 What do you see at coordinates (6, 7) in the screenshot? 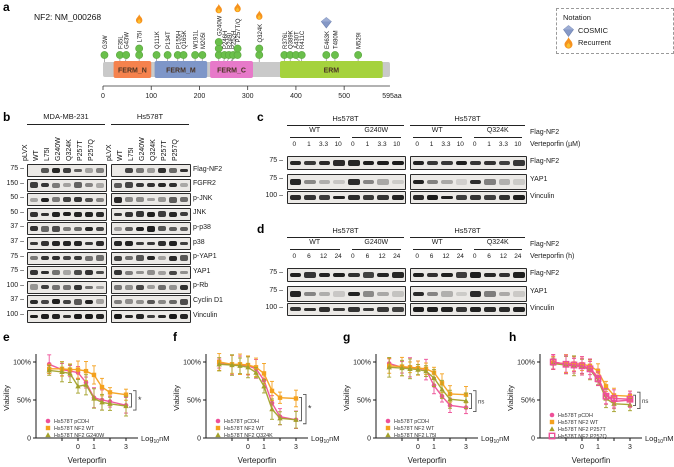
I see `panel-label-a: a` at bounding box center [6, 7].